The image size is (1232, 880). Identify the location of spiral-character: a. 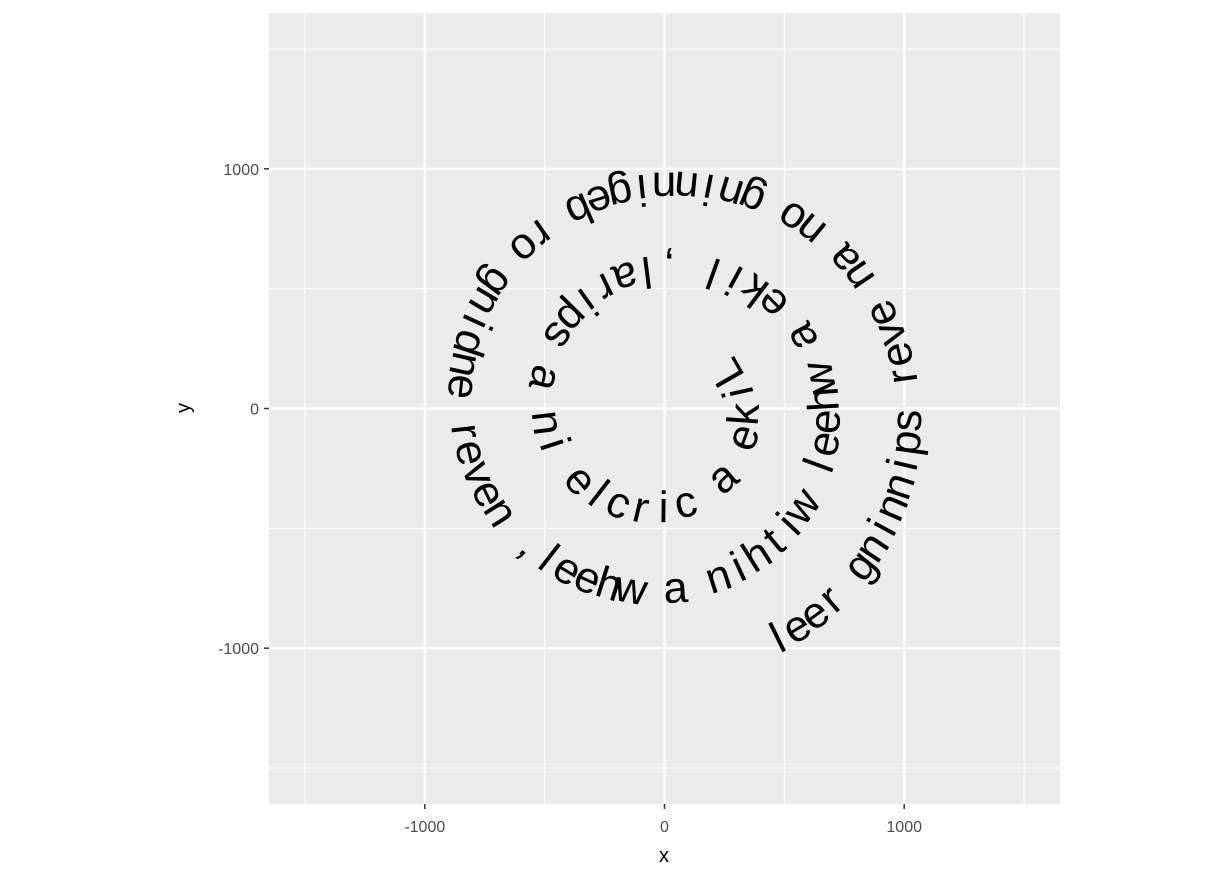
(676, 588).